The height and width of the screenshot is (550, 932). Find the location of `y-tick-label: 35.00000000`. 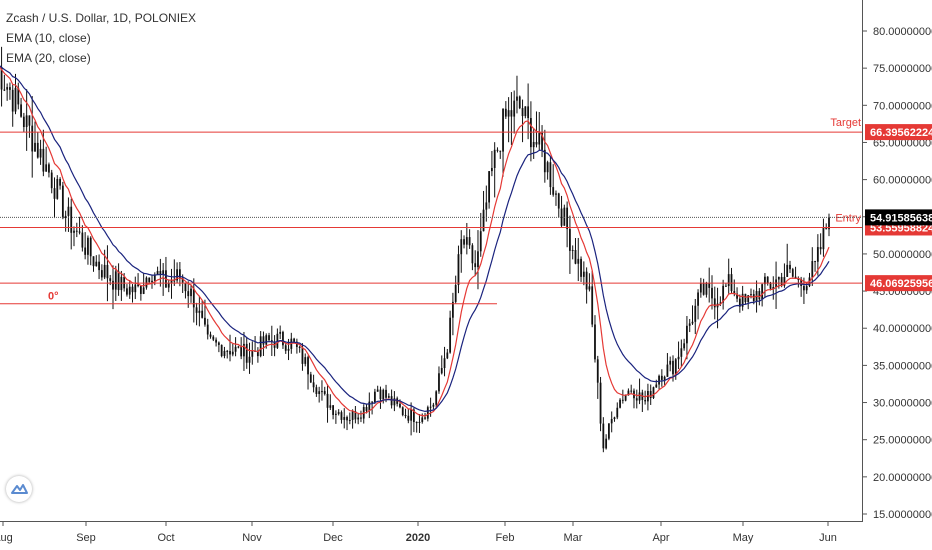

y-tick-label: 35.00000000 is located at coordinates (902, 366).